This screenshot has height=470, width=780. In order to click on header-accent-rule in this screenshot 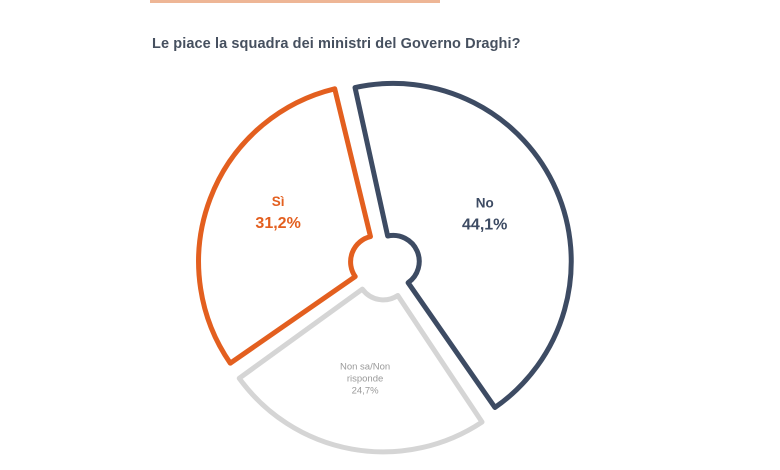, I will do `click(295, 1)`.